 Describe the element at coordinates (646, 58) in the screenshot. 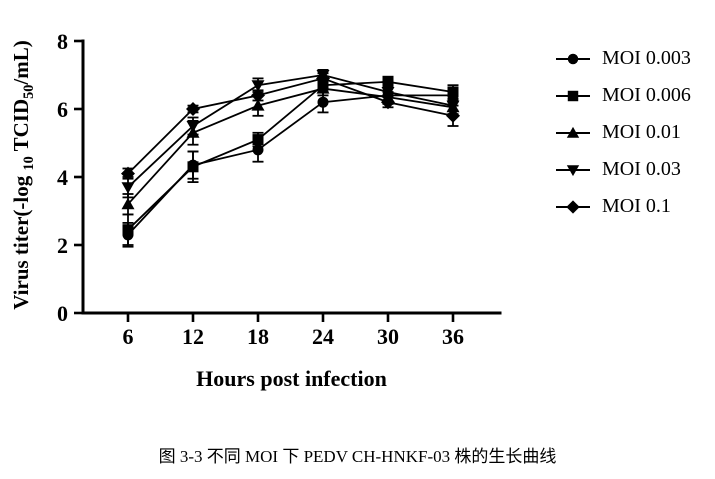

I see `legend-label: MOI 0.003` at that location.